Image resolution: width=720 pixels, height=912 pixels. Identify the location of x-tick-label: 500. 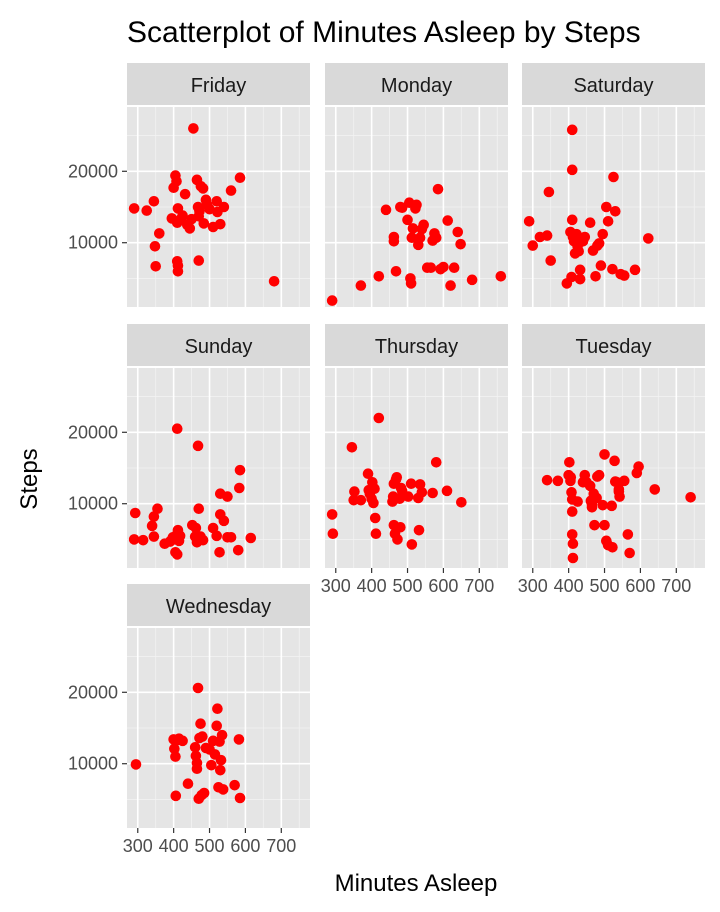
(605, 586).